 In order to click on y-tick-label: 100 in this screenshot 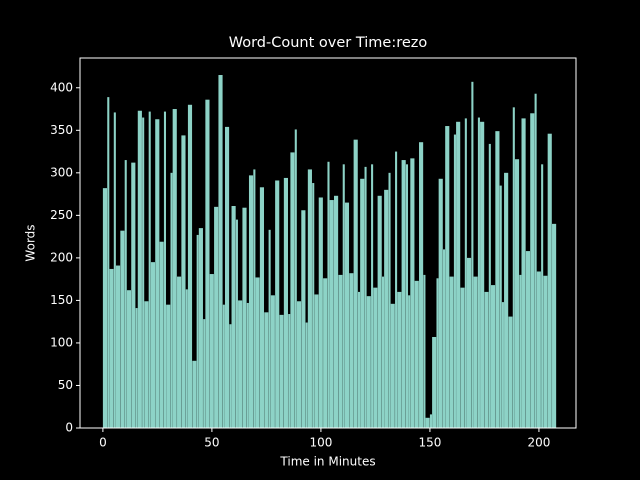, I will do `click(61, 342)`.